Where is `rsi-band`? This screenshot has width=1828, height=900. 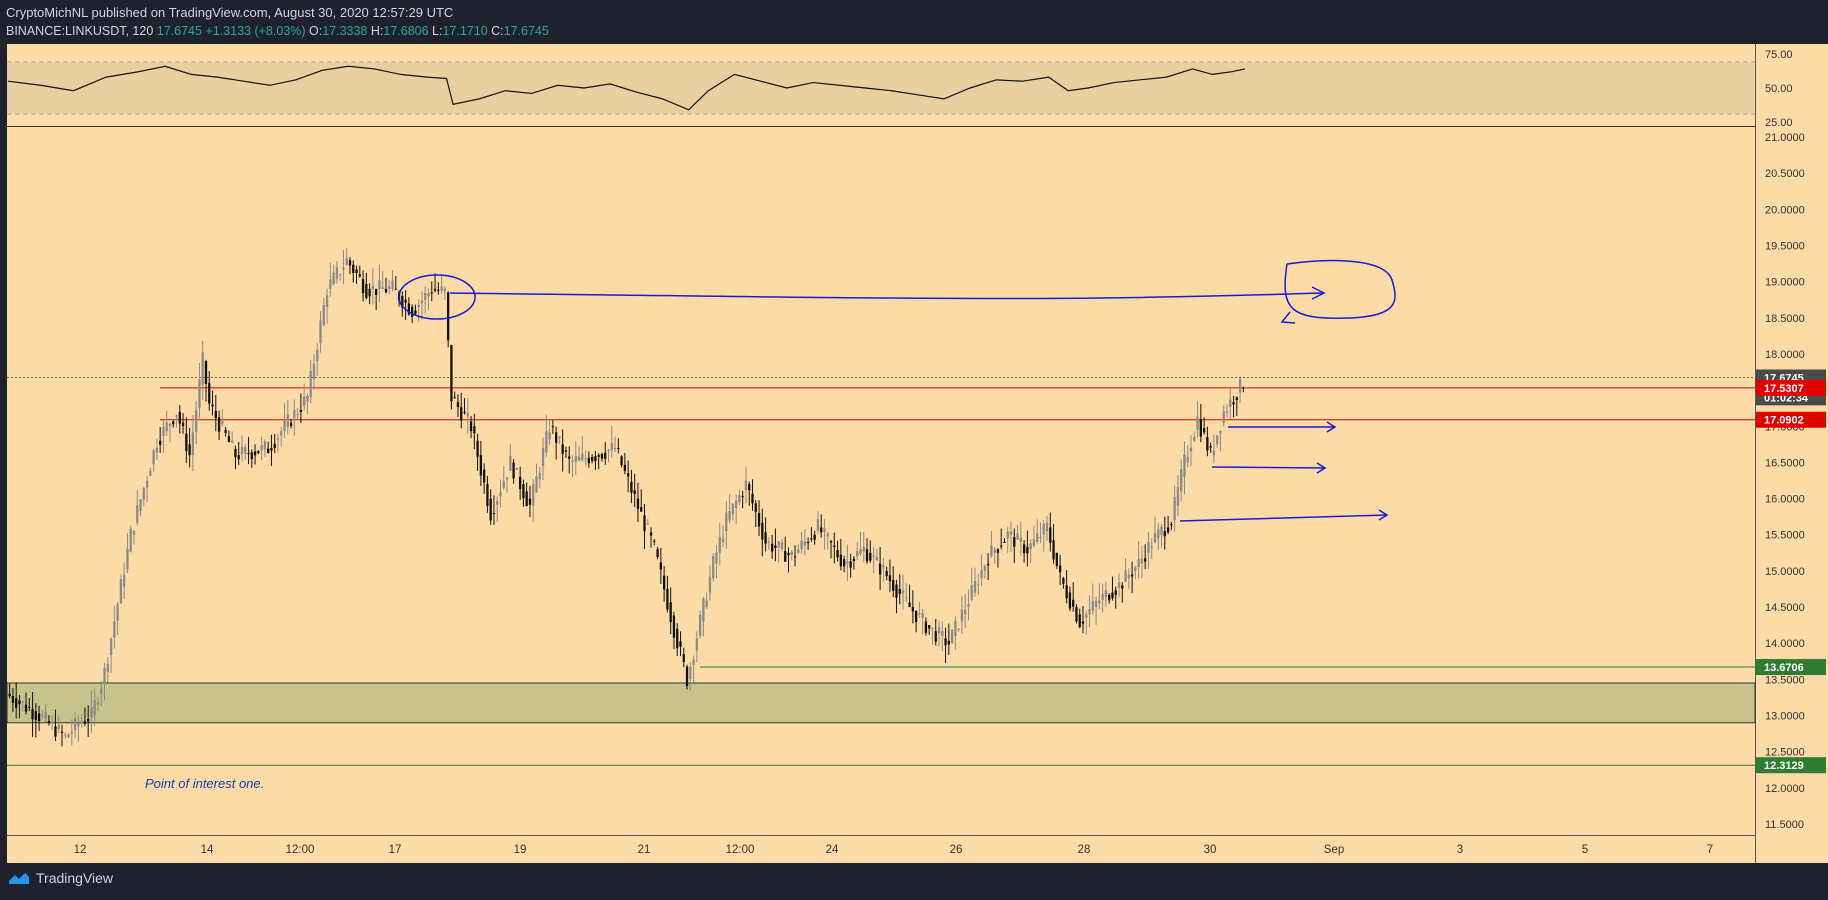
rsi-band is located at coordinates (881, 88).